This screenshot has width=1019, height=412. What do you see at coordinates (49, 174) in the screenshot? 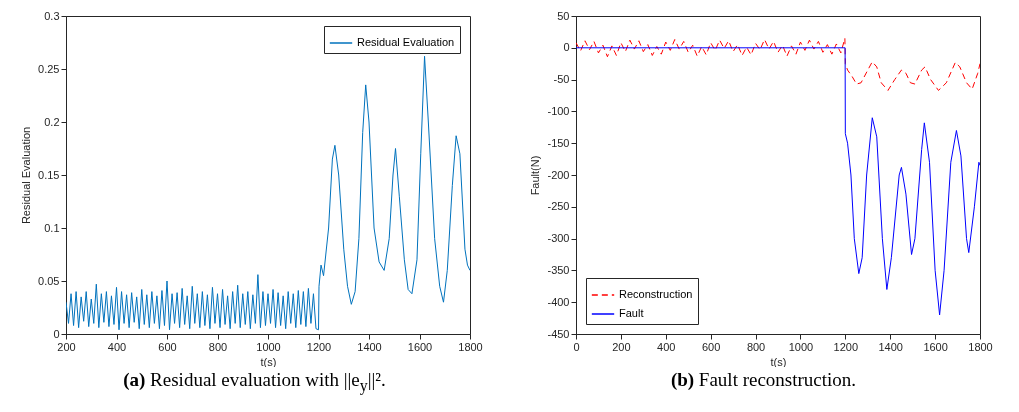
I see `y-tick-label: 0.15` at bounding box center [49, 174].